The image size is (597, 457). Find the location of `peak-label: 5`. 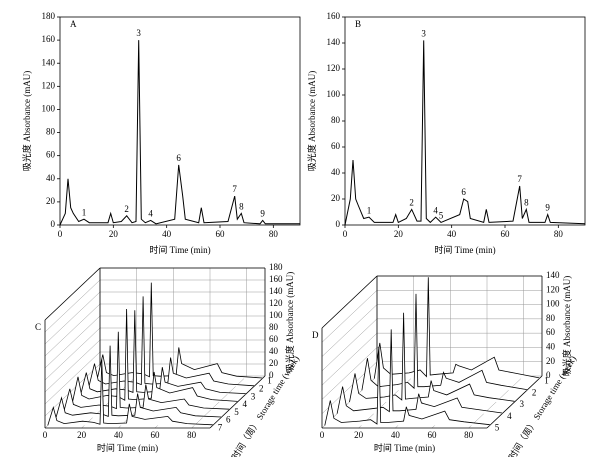

peak-label: 5 is located at coordinates (441, 215).